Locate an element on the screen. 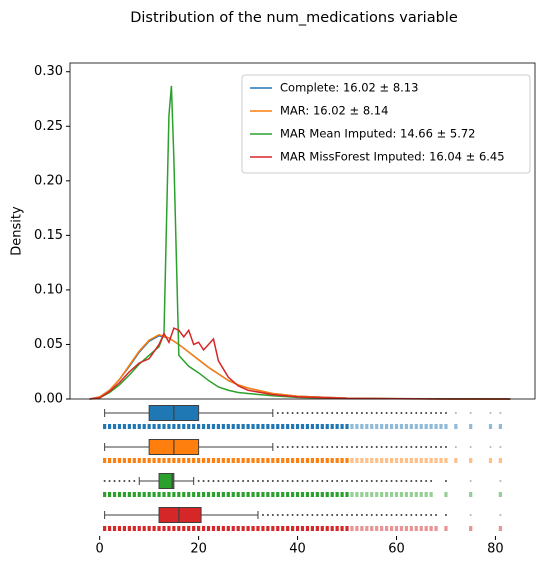 This screenshot has width=545, height=565. x-tick-label: 40 is located at coordinates (297, 549).